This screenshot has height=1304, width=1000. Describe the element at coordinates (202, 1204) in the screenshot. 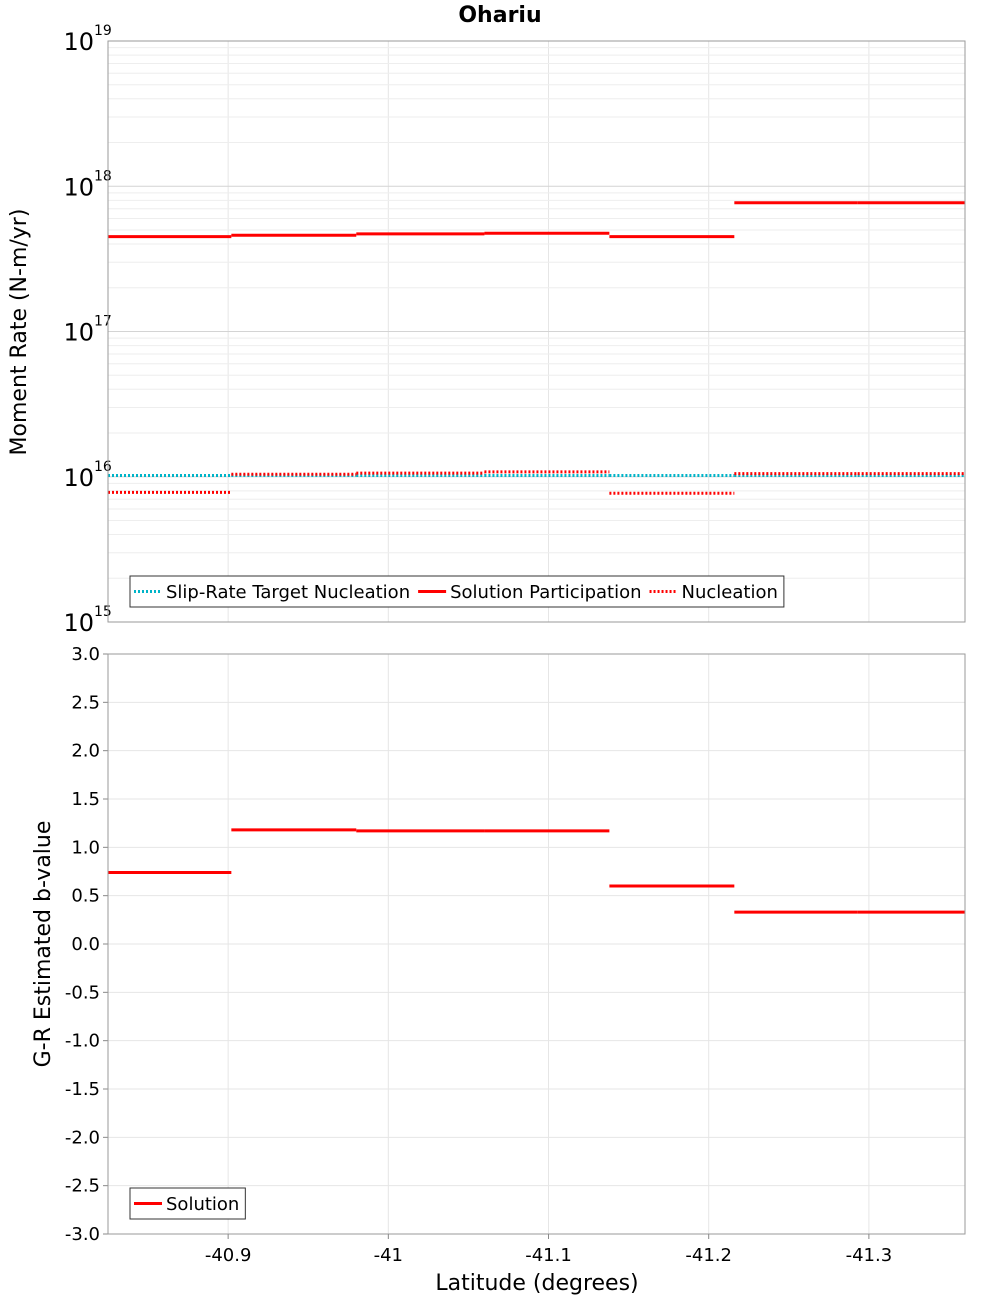

I see `legend-label: Solution` at that location.